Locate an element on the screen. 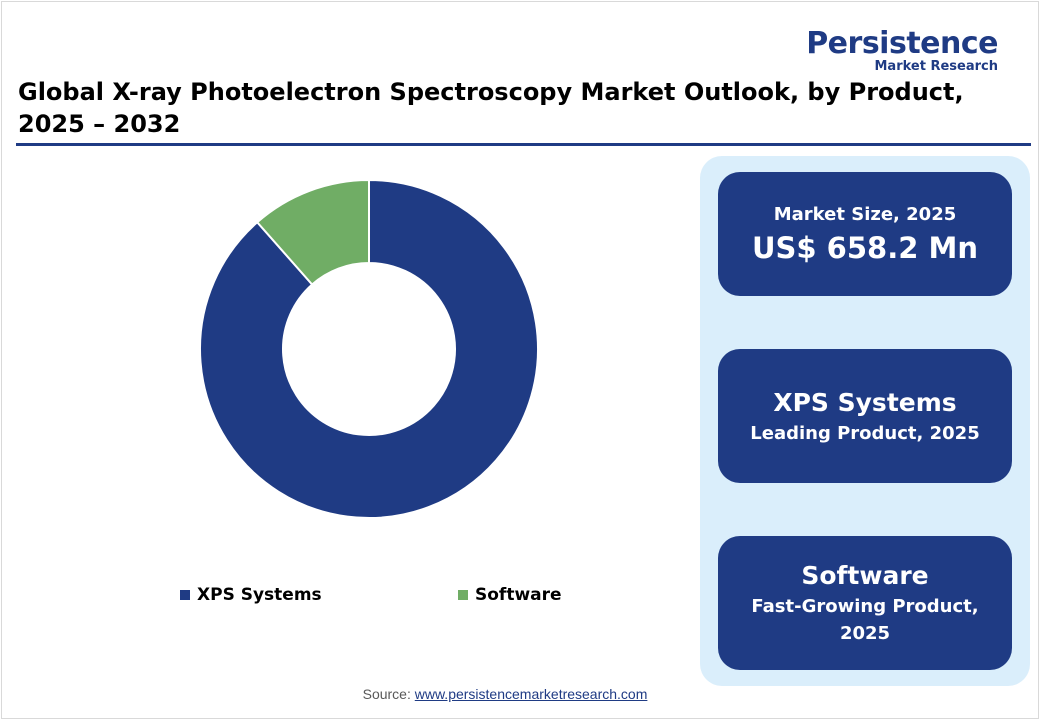  fast-growing-product-name: Software is located at coordinates (865, 575).